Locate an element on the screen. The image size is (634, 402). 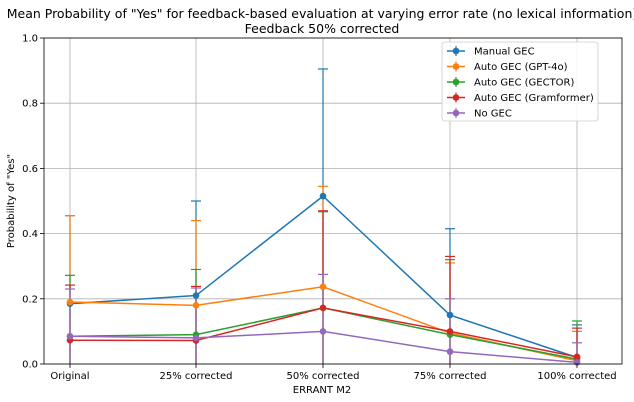
y-tick-label: 0.2 is located at coordinates (30, 299).